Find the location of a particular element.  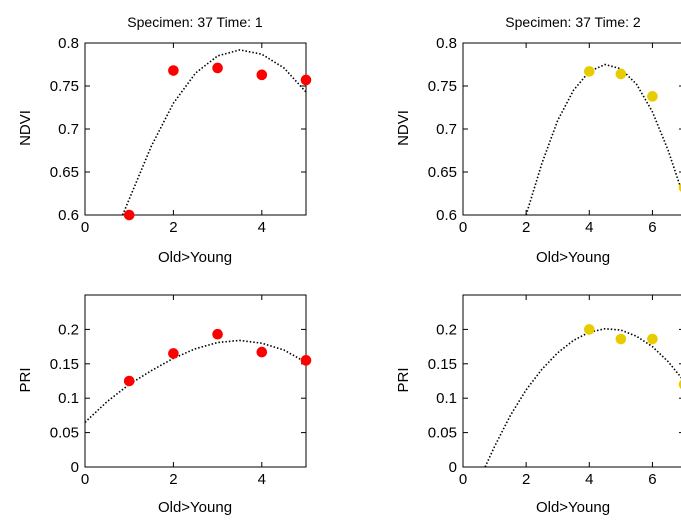

chart-title: Specimen: 37 Time: 2 is located at coordinates (573, 22).